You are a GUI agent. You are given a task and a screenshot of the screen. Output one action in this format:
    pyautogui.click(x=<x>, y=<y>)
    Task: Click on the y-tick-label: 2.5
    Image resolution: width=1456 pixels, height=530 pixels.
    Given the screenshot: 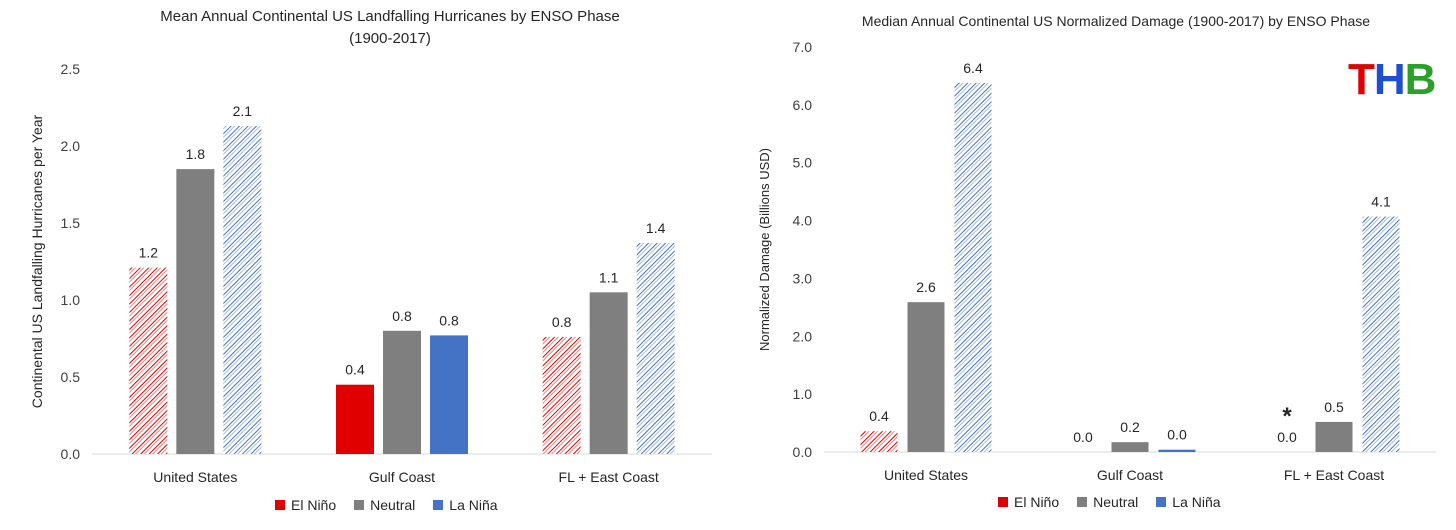 What is the action you would take?
    pyautogui.click(x=71, y=69)
    